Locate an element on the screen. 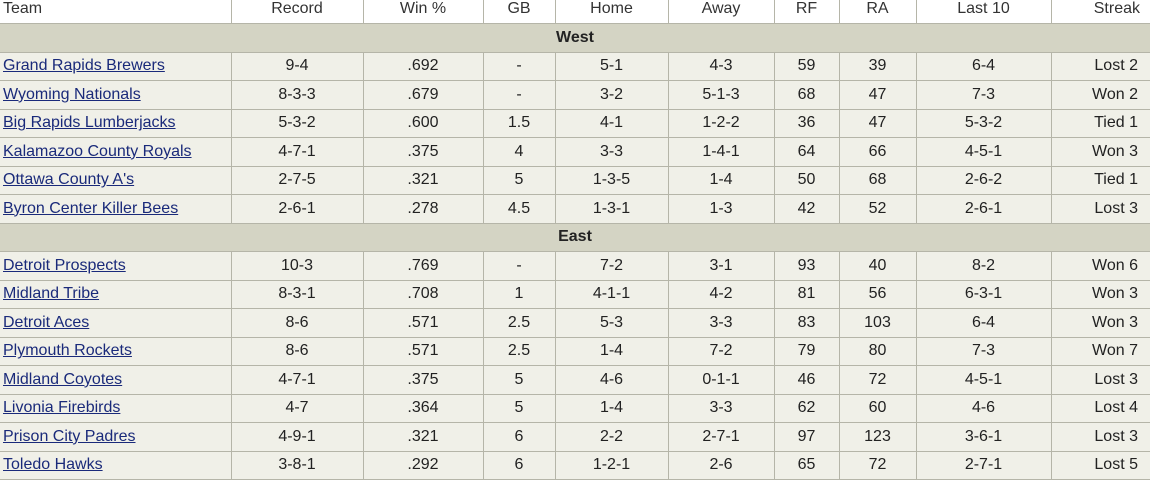 This screenshot has height=480, width=1150. cell-streak: Lost 2 is located at coordinates (1100, 66).